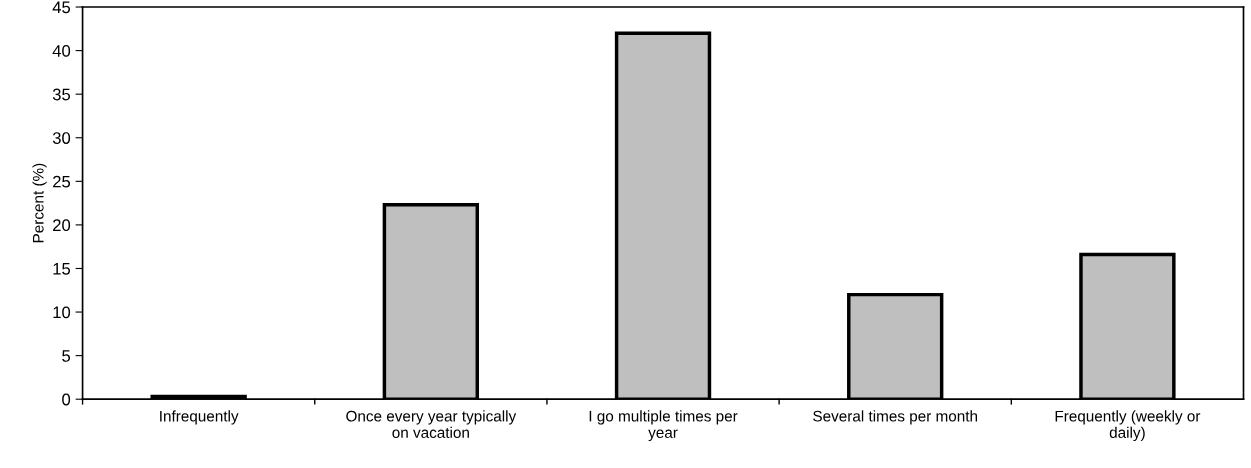 This screenshot has height=468, width=1251. Describe the element at coordinates (431, 424) in the screenshot. I see `x-tick-label: Once every year typically on vacation` at that location.